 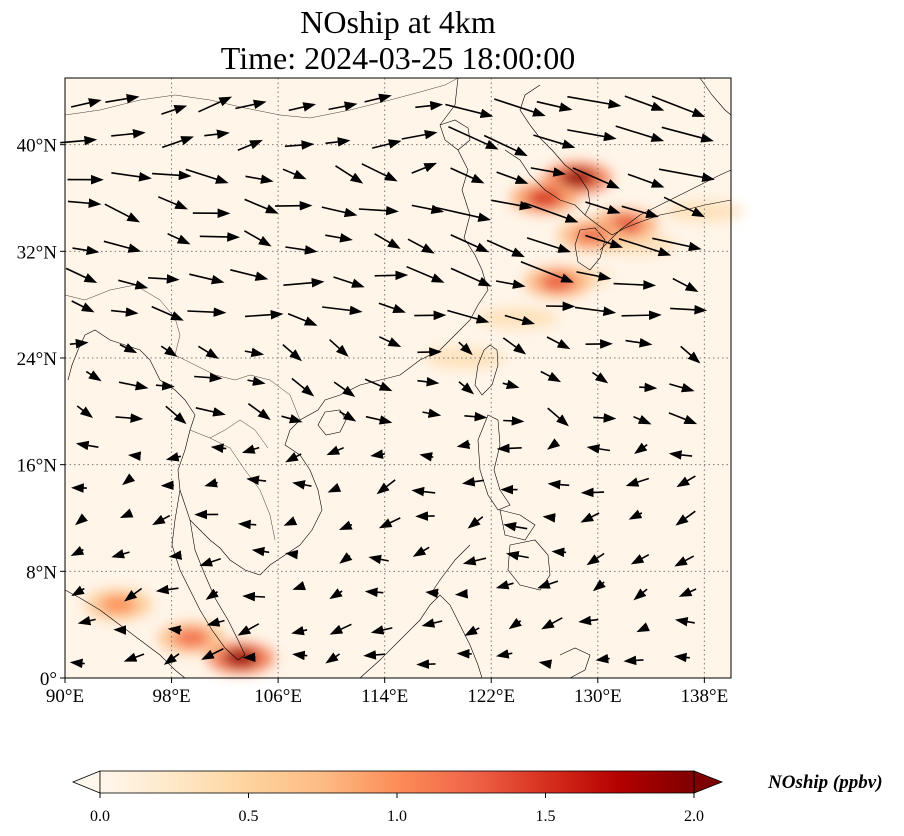 I want to click on coastline-hainan, so click(x=332, y=422).